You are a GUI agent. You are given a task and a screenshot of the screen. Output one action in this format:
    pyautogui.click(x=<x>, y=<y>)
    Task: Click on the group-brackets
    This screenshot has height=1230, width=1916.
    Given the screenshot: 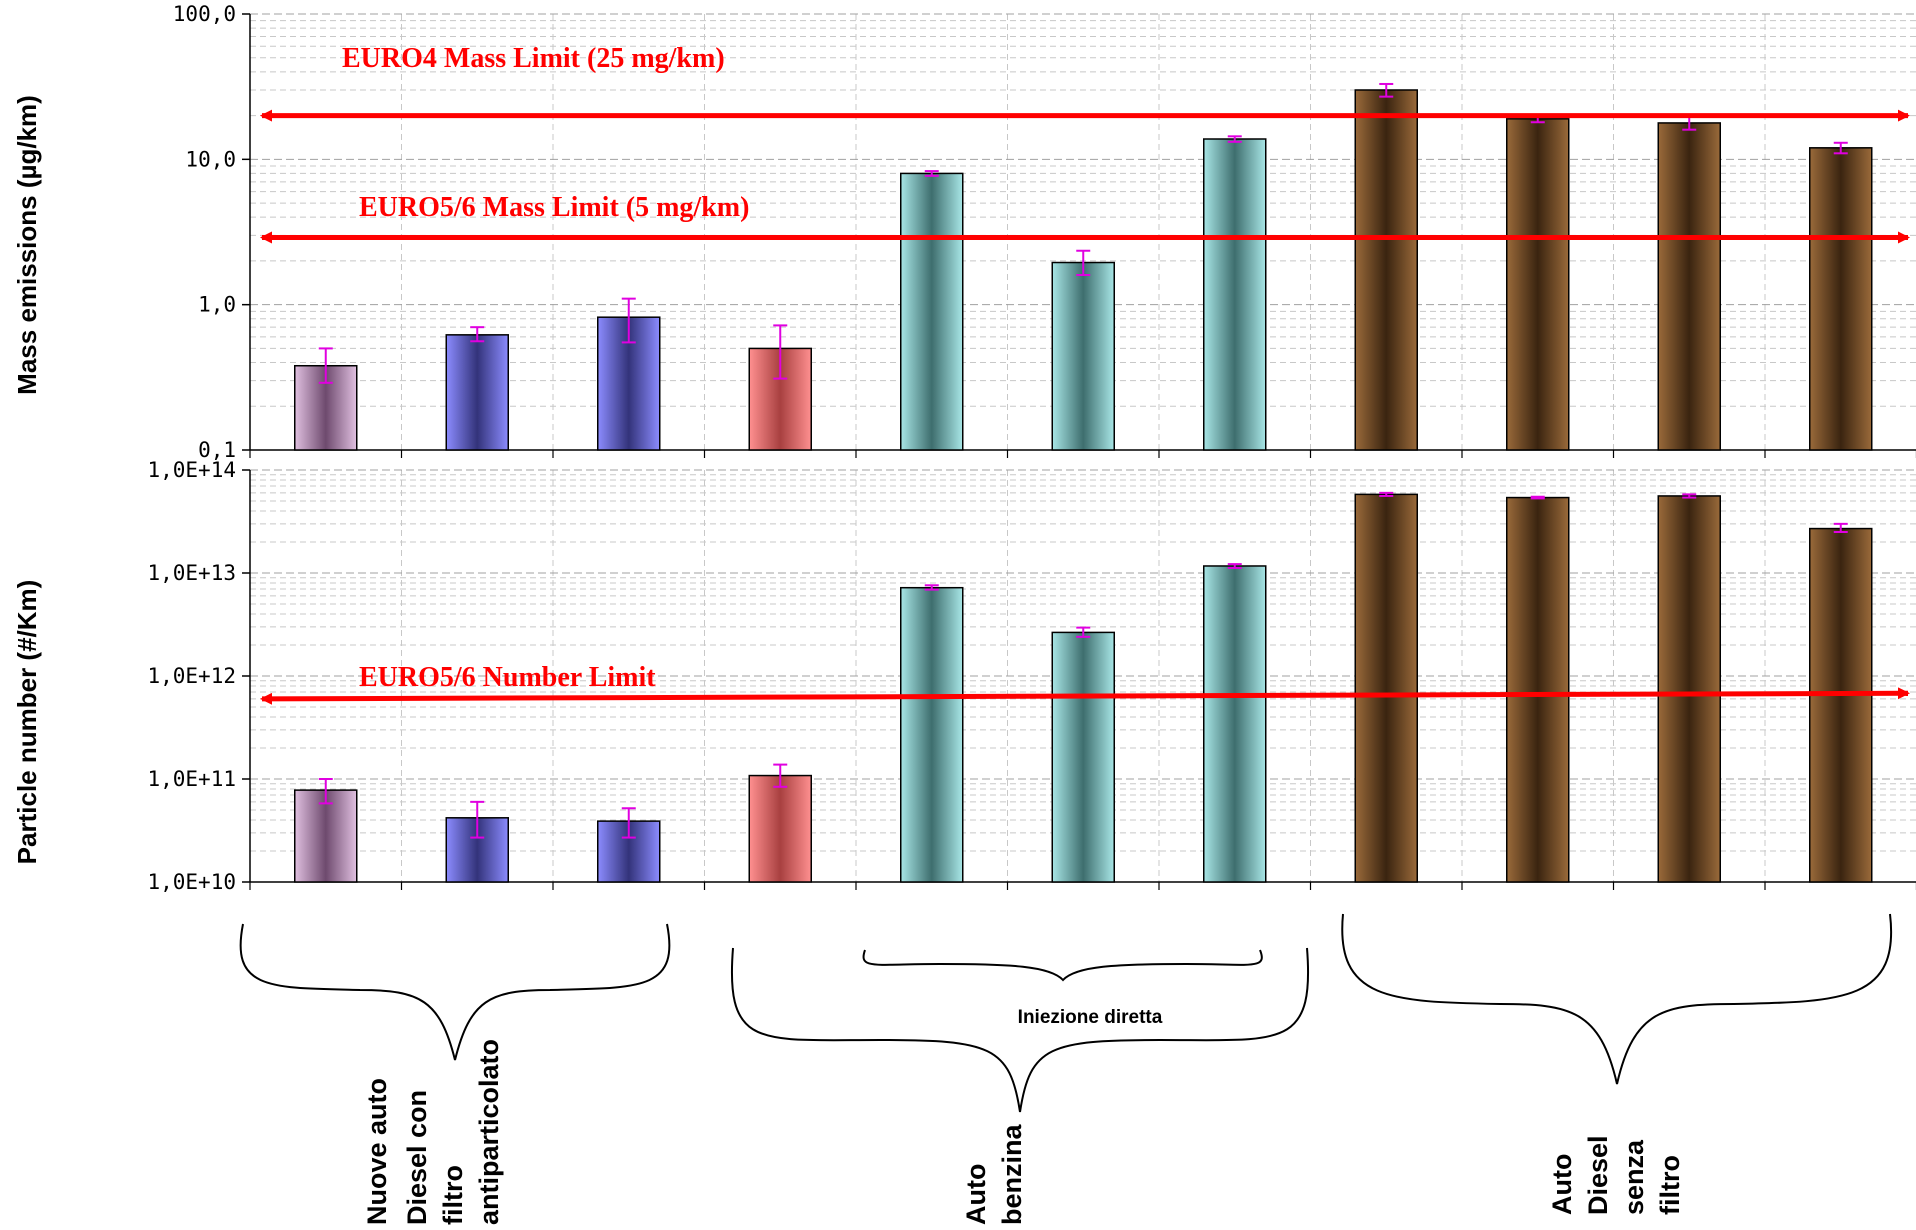 What is the action you would take?
    pyautogui.click(x=1066, y=1013)
    